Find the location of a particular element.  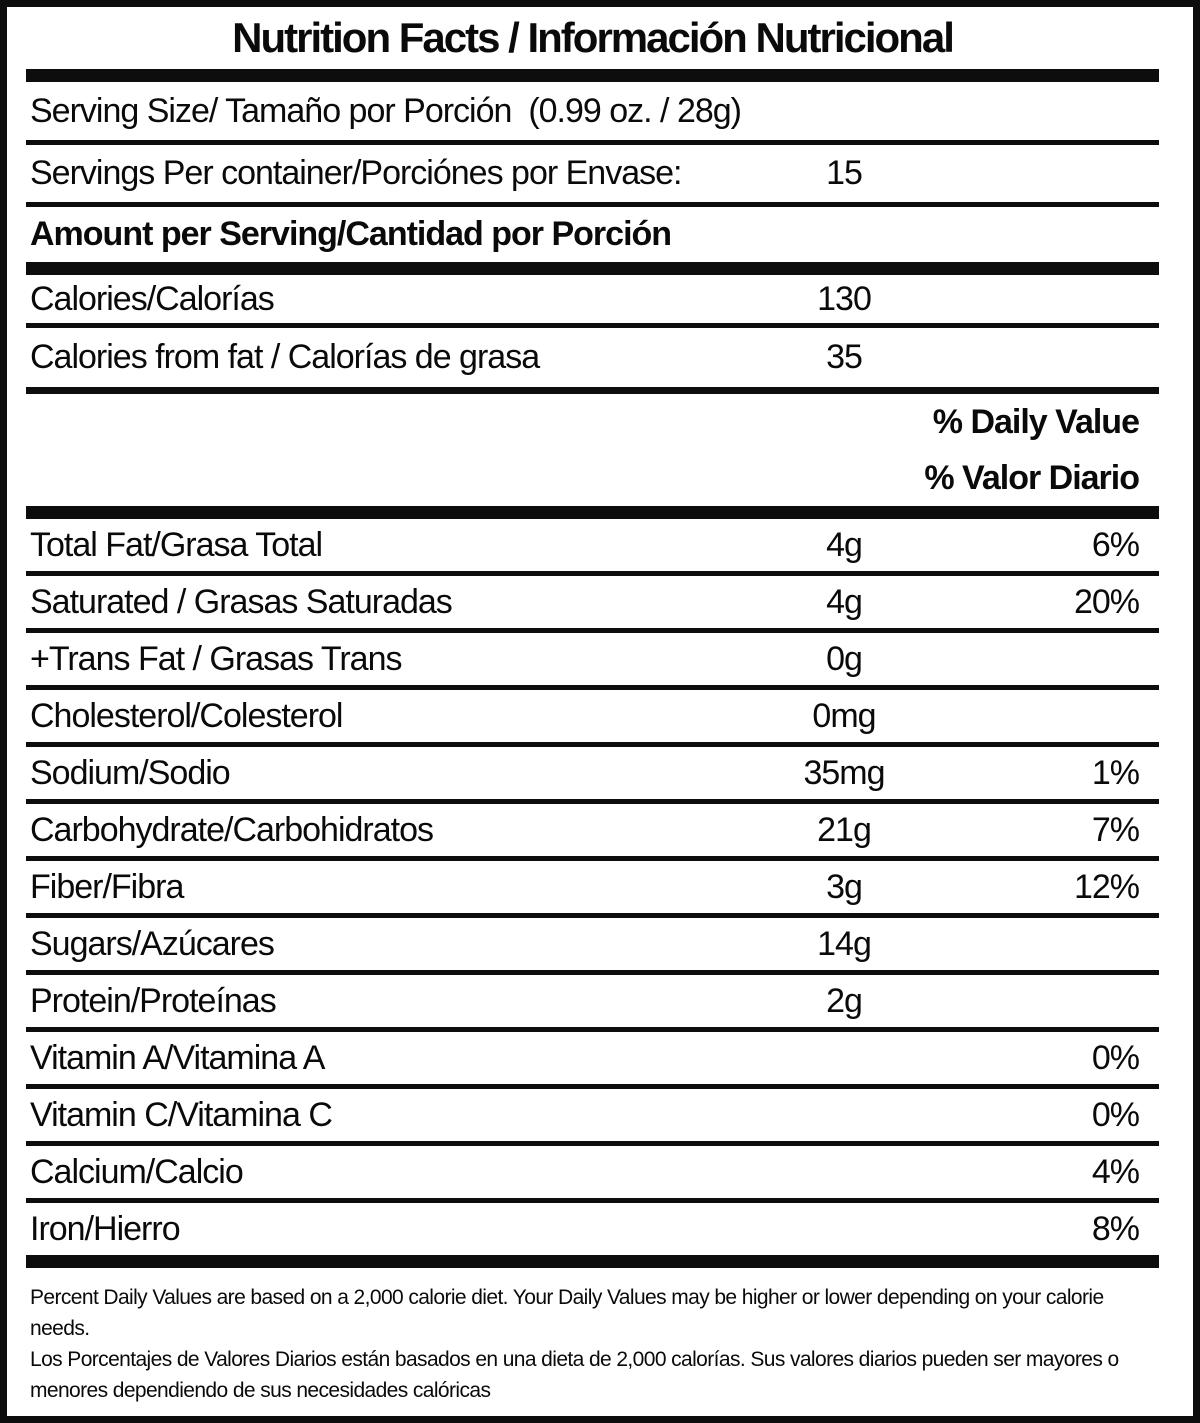

nutrient-label: Total Fat/Grasa Total is located at coordinates (176, 544).